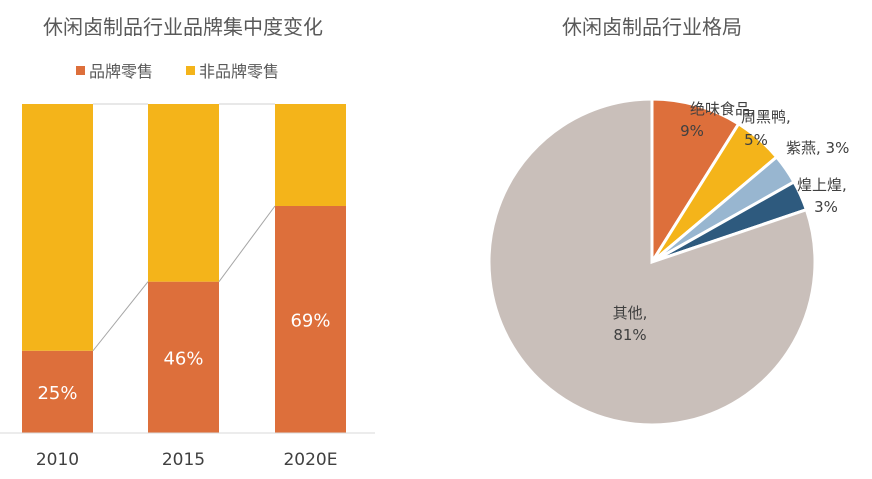 The image size is (872, 479). Describe the element at coordinates (57, 460) in the screenshot. I see `x-tick-label: 2010` at that location.